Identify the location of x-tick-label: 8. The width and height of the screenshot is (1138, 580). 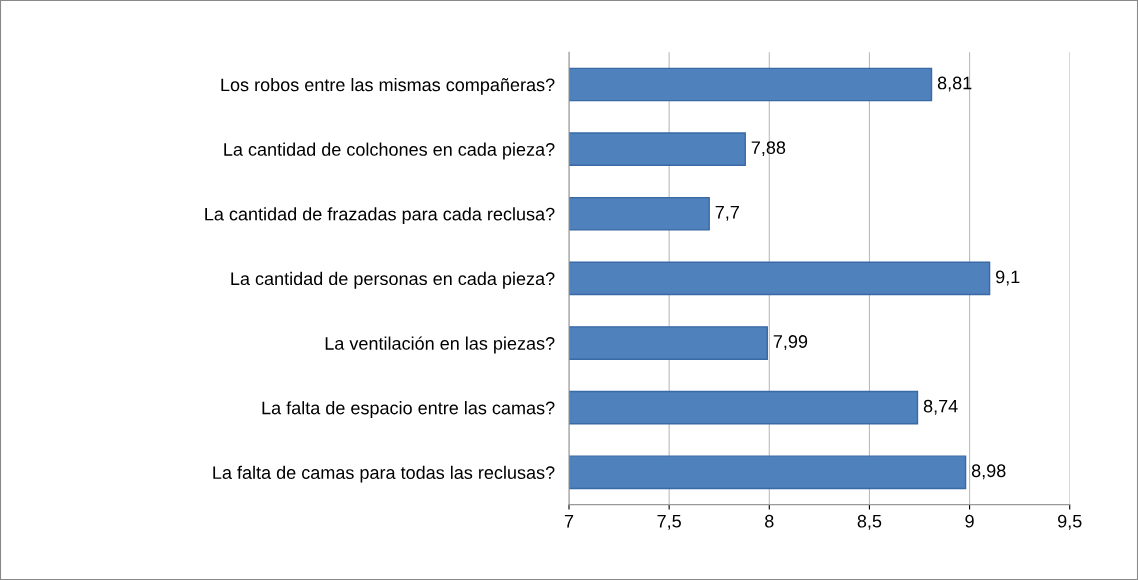
(769, 521).